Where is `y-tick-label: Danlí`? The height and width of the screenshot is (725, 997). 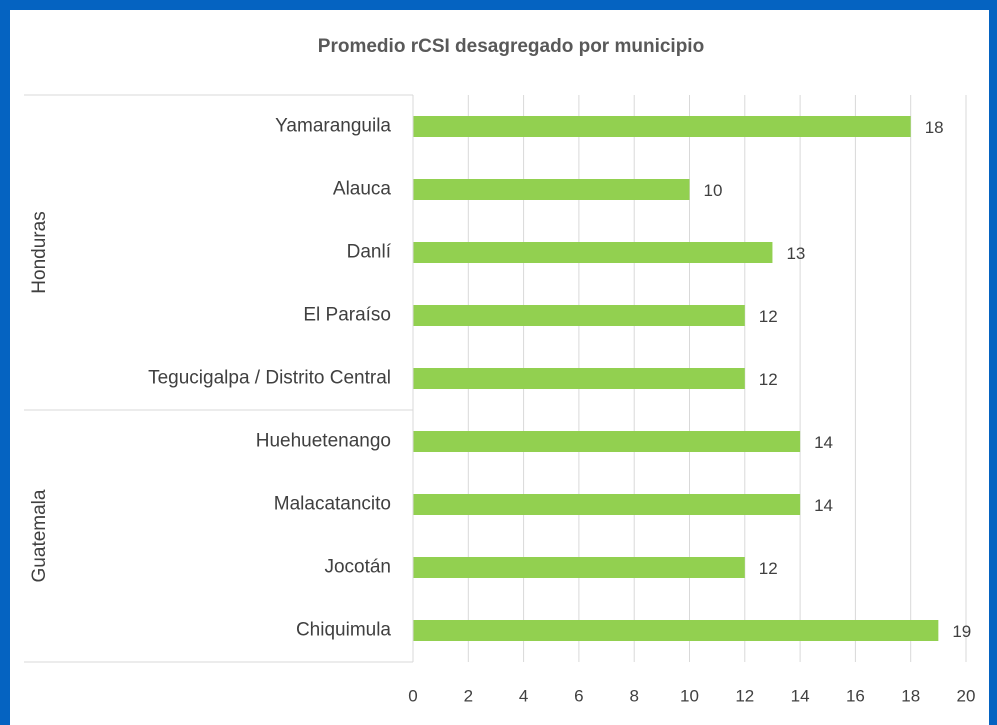
y-tick-label: Danlí is located at coordinates (369, 252).